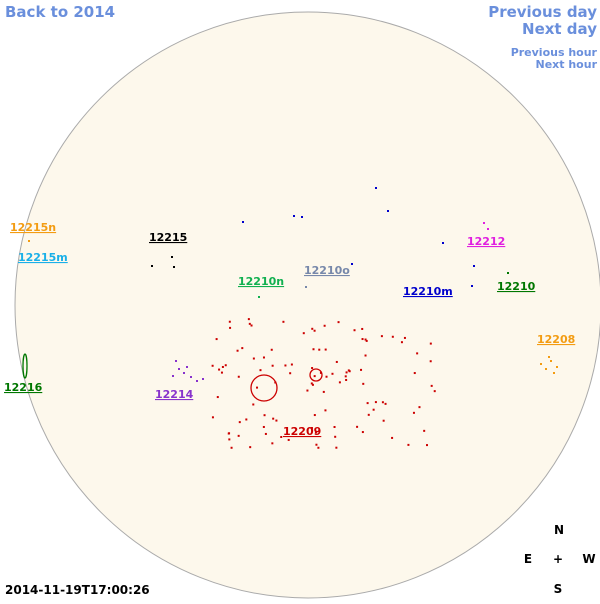  What do you see at coordinates (261, 281) in the screenshot?
I see `region-label: 12210n` at bounding box center [261, 281].